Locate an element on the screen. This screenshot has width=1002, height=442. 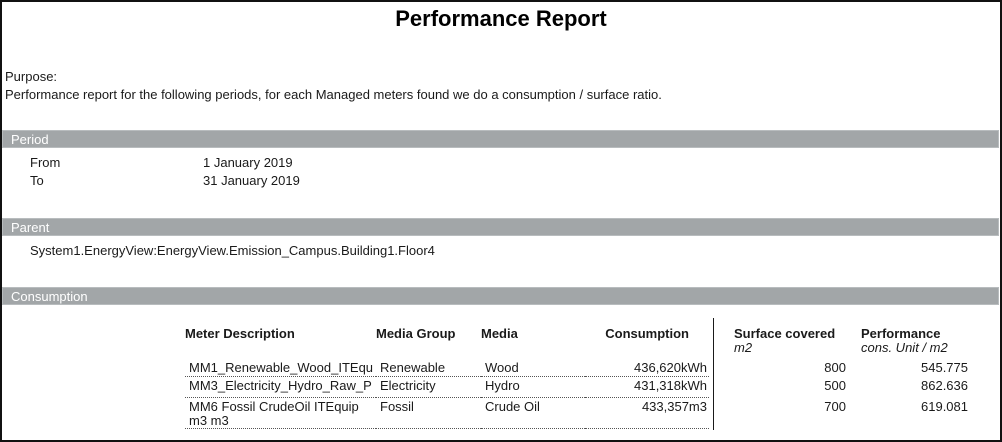
cell-surface-covered: 800 is located at coordinates (835, 367).